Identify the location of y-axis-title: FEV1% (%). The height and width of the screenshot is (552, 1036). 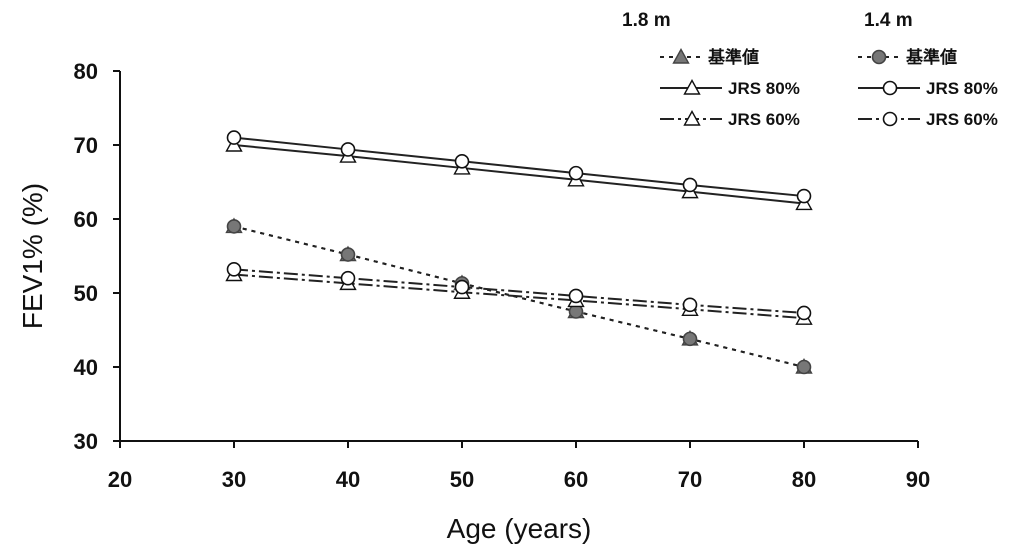
(32, 256).